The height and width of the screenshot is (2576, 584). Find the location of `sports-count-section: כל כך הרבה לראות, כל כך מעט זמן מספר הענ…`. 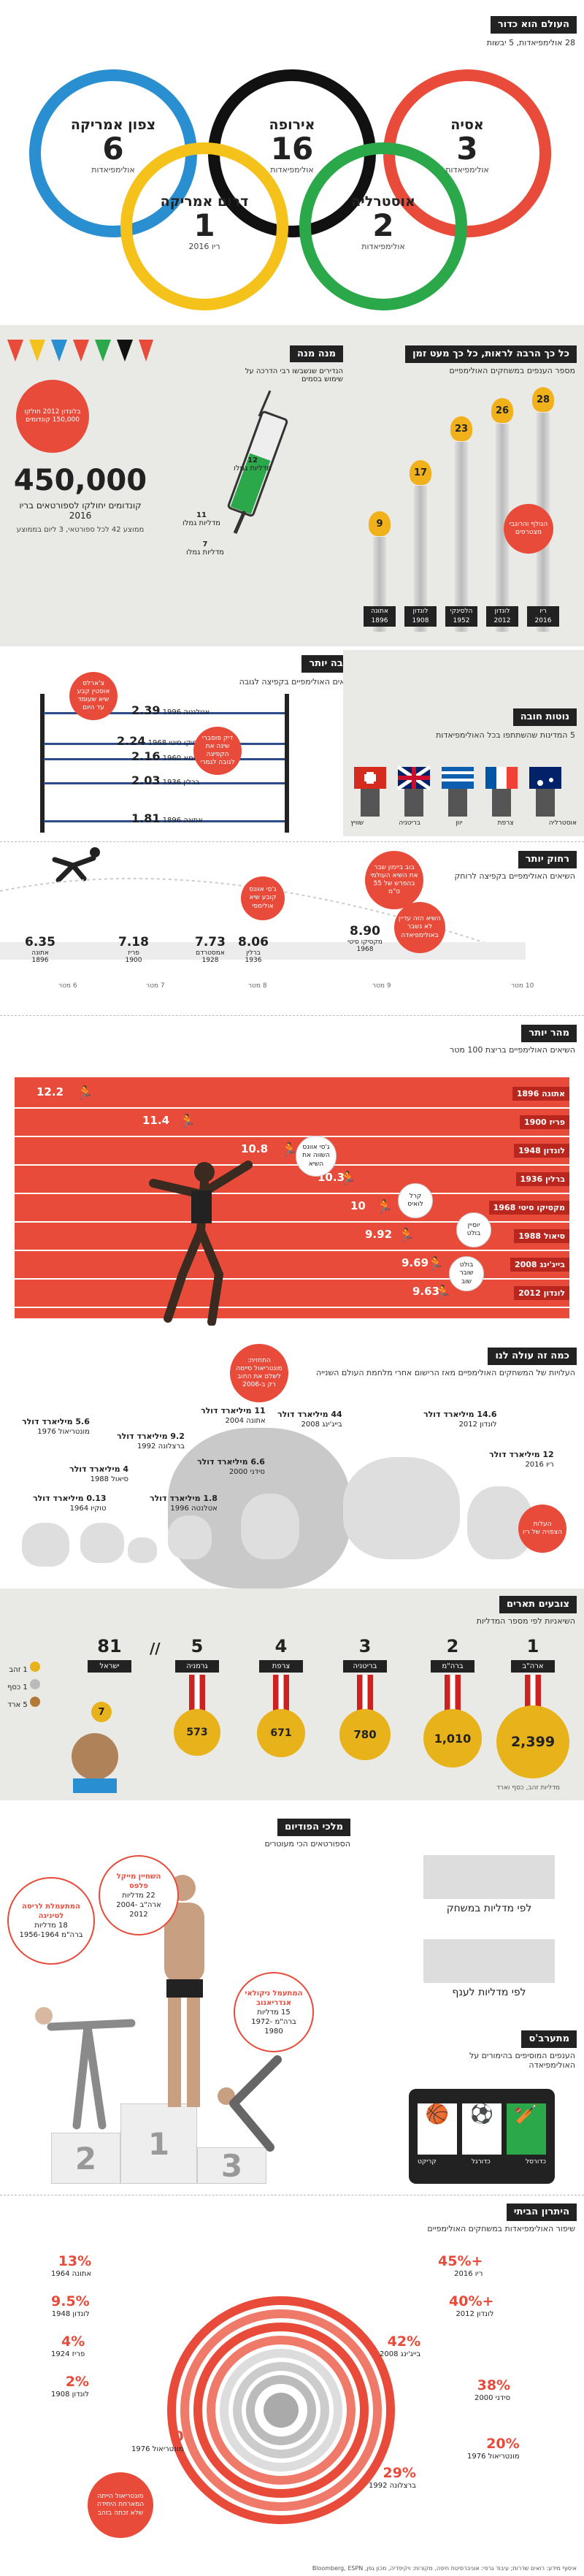

sports-count-section: כל כך הרבה לראות, כל כך מעט זמן מספר הענ… is located at coordinates (292, 485).